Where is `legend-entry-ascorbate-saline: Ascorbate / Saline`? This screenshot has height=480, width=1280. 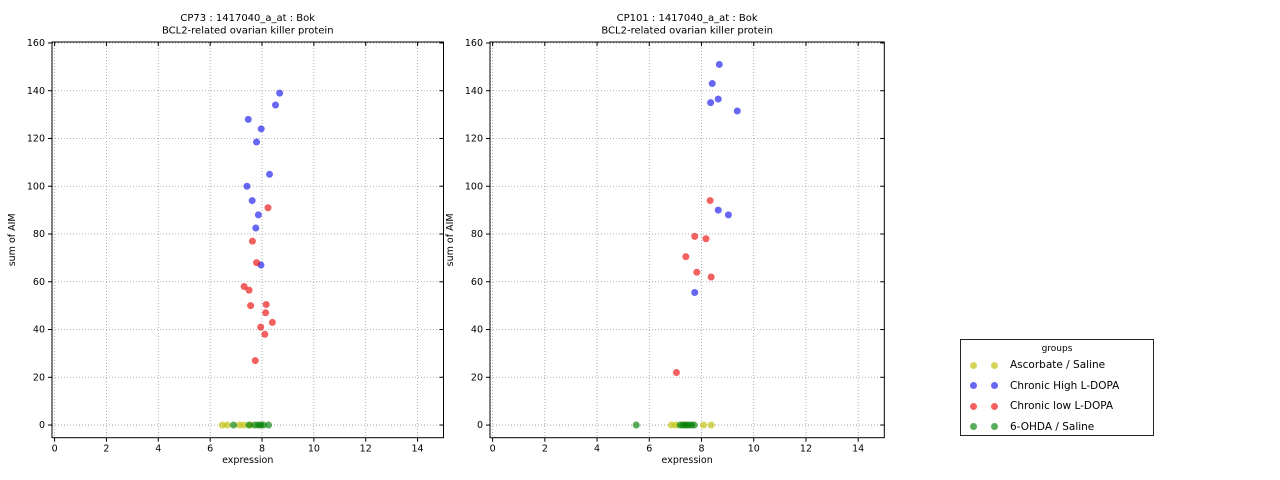
legend-entry-ascorbate-saline: Ascorbate / Saline is located at coordinates (1057, 365).